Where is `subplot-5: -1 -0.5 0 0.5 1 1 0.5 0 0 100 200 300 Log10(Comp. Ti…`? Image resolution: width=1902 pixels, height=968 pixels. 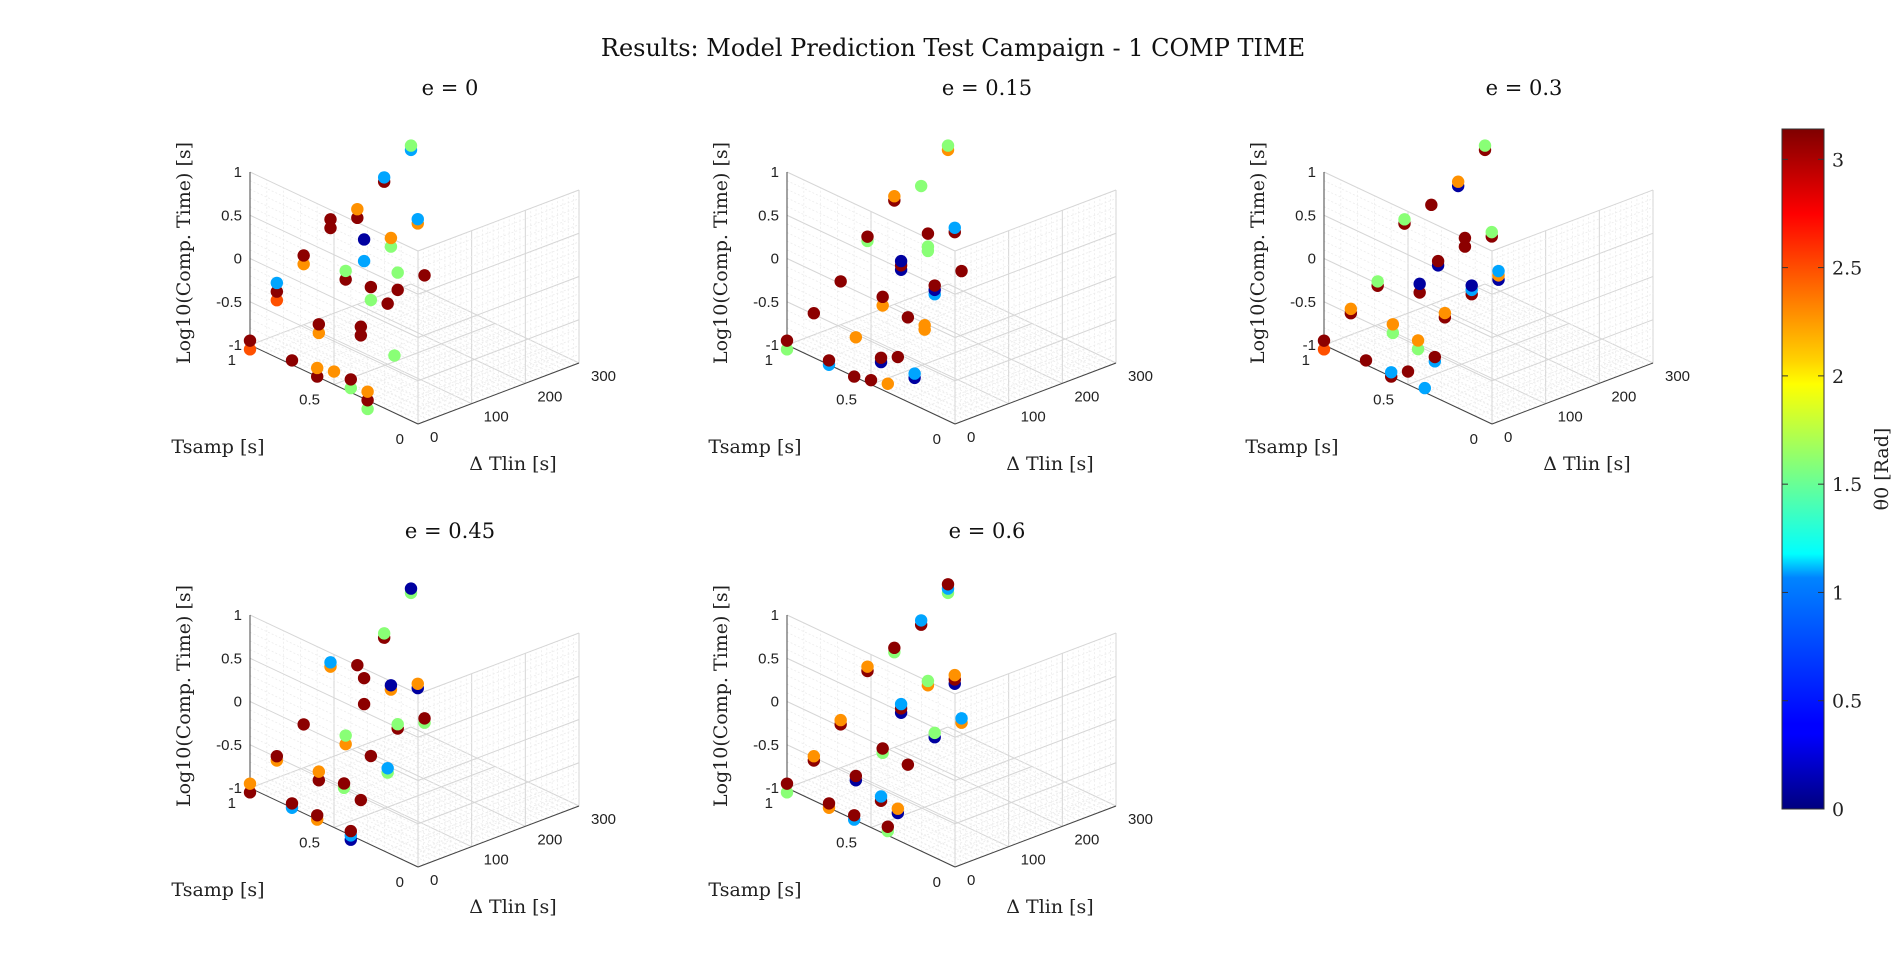 subplot-5: -1 -0.5 0 0.5 1 1 0.5 0 0 100 200 300 Log10(Comp. Ti… is located at coordinates (930, 718).